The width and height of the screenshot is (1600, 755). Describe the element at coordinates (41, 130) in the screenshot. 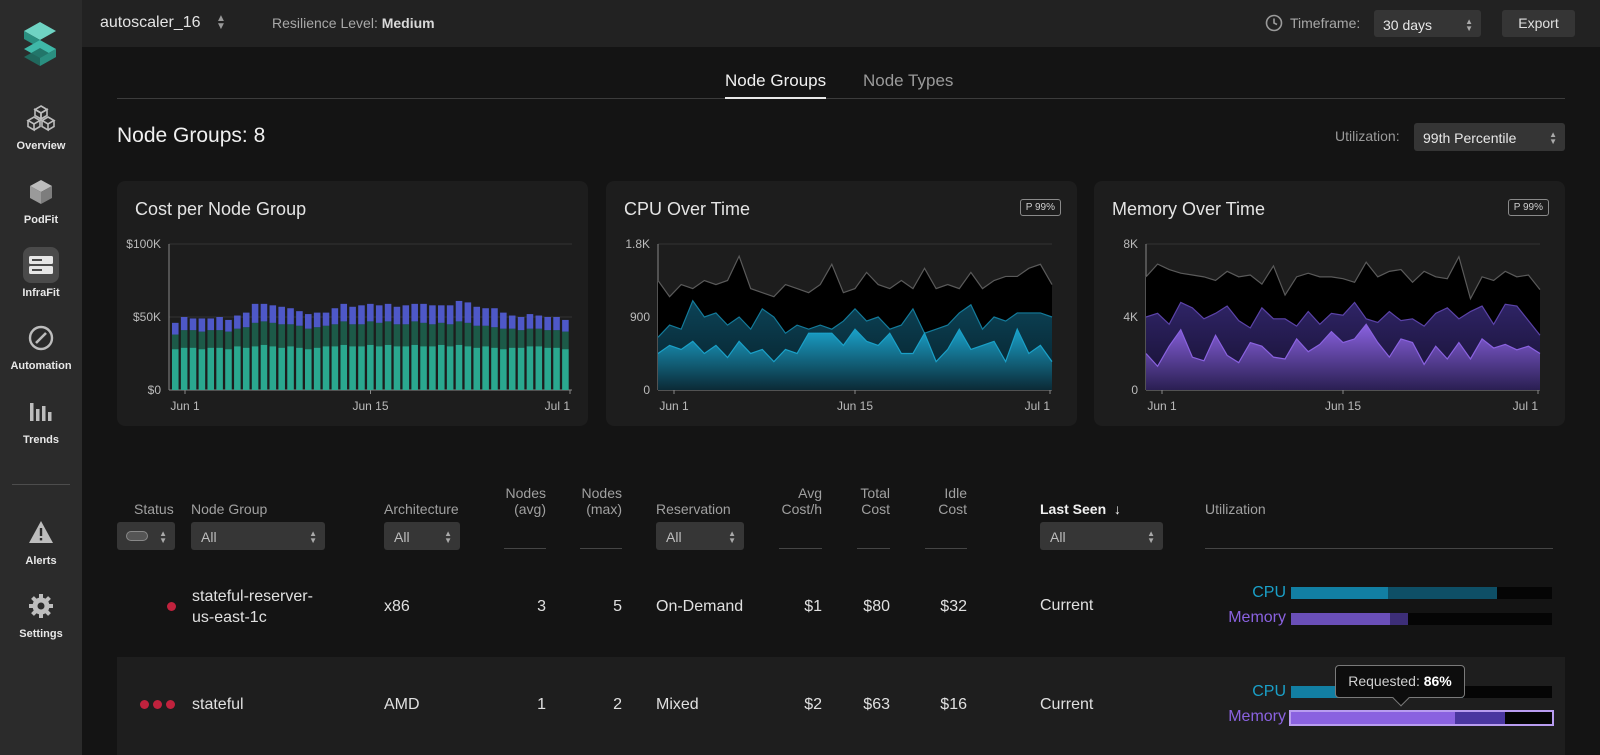

I see `sidebar-item-overview: Overview` at that location.